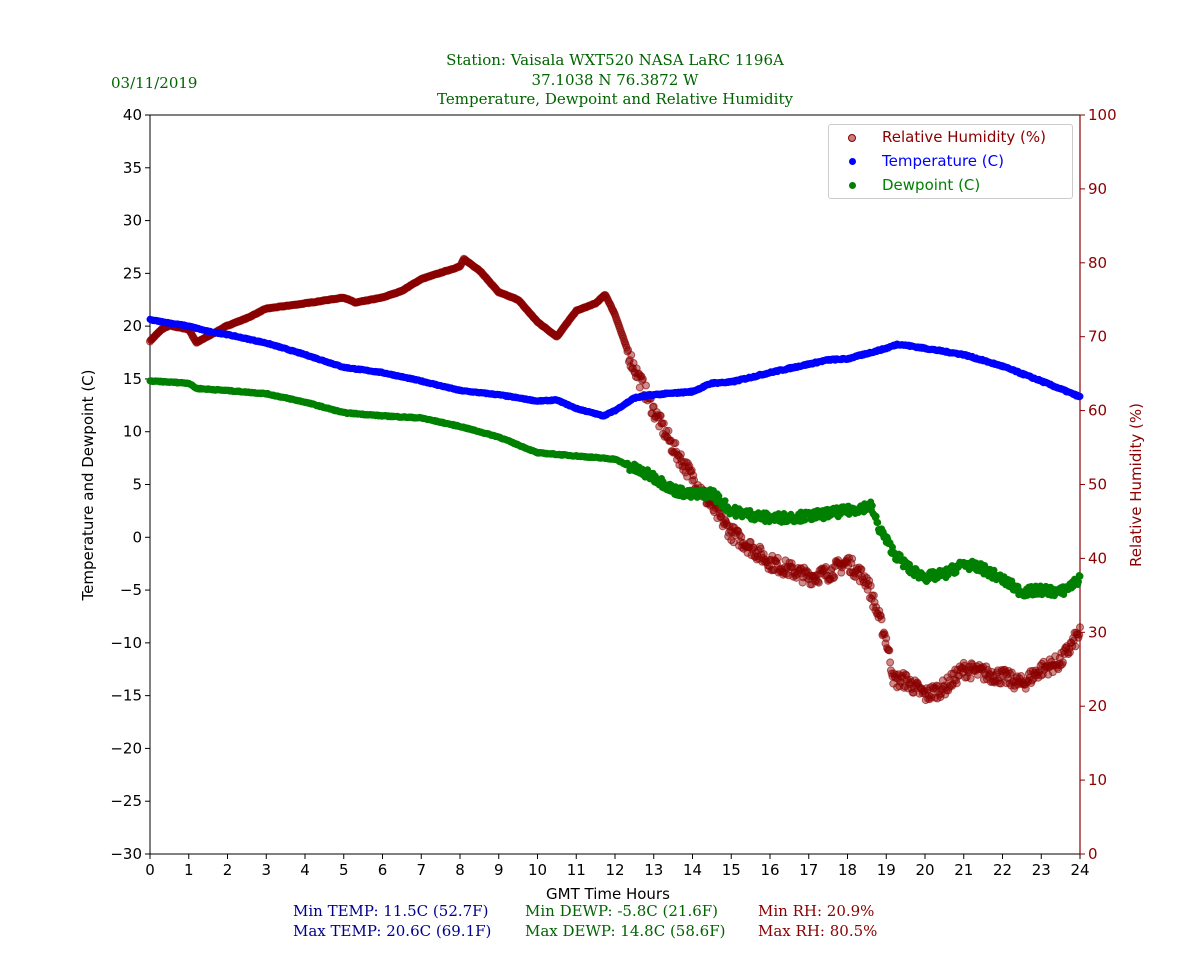 The width and height of the screenshot is (1200, 960). I want to click on legend-label-rh: Relative Humidity (%), so click(964, 137).